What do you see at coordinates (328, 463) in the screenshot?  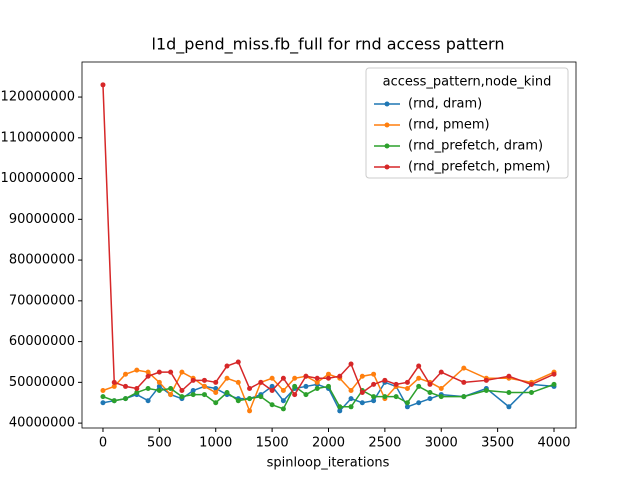 I see `x-axis-label: spinloop_iterations` at bounding box center [328, 463].